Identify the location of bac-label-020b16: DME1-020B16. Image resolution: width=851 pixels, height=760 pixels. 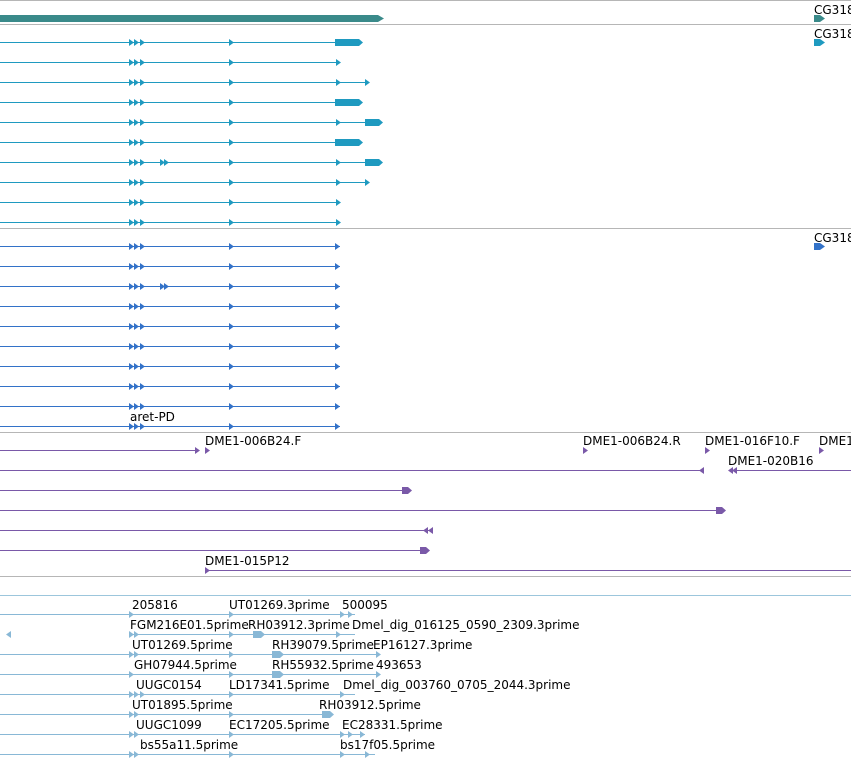
(771, 461).